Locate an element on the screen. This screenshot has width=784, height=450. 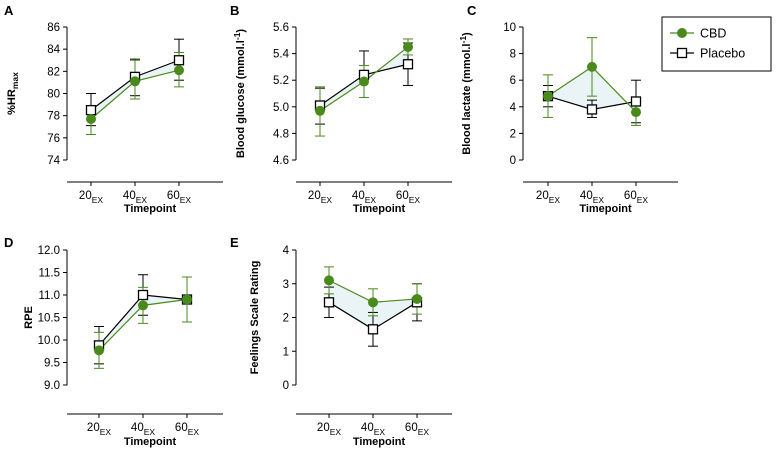
y-tick-label: 4.6 is located at coordinates (281, 161).